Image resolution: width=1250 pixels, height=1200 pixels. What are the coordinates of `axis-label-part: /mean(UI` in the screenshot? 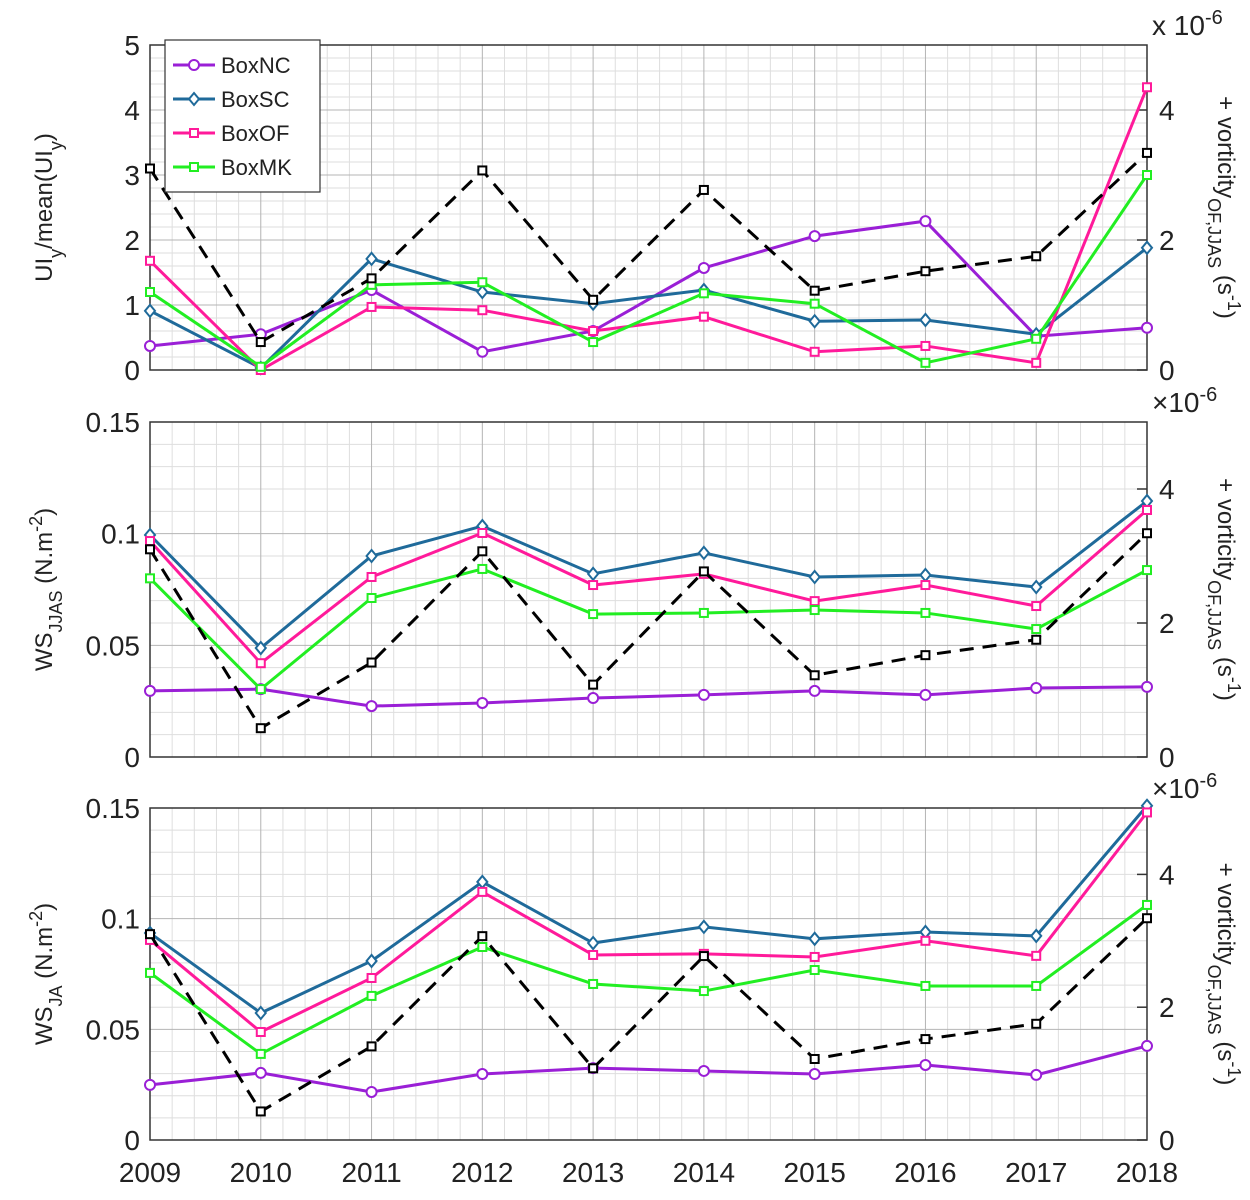 It's located at (44, 199).